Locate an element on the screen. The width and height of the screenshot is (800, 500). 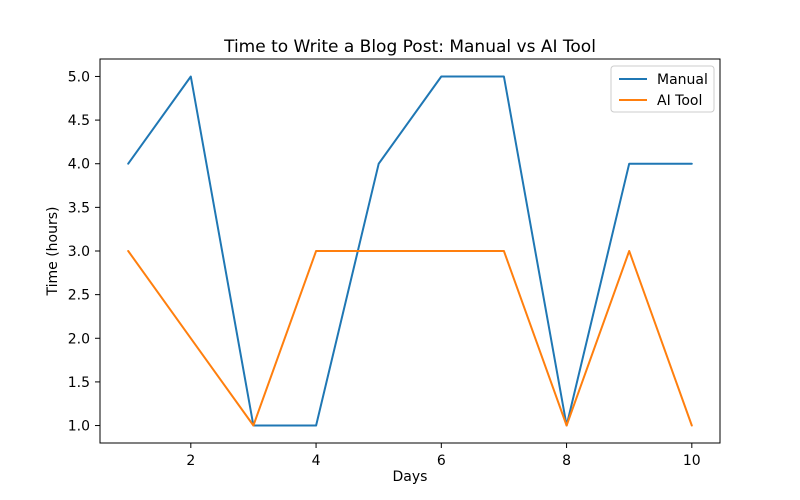
y-tick-label: 3.0 is located at coordinates (79, 252).